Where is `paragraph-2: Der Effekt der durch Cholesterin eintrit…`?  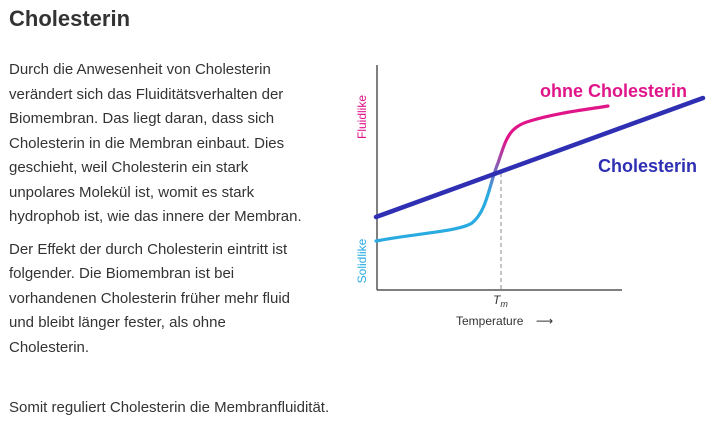
paragraph-2: Der Effekt der durch Cholesterin eintrit… is located at coordinates (149, 298).